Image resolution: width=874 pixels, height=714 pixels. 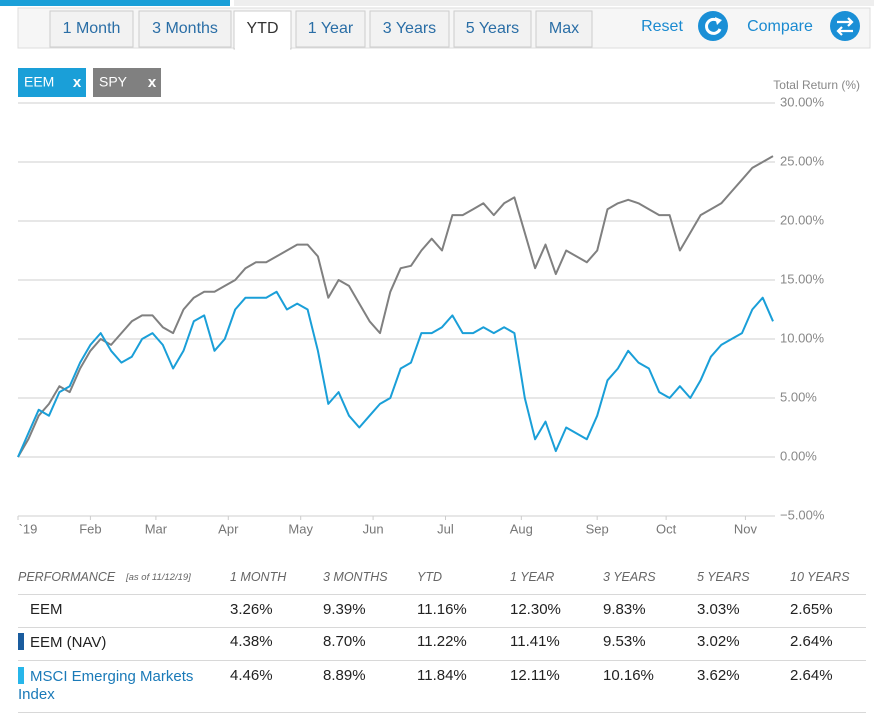 What do you see at coordinates (67, 577) in the screenshot?
I see `table-header: PERFORMANCE` at bounding box center [67, 577].